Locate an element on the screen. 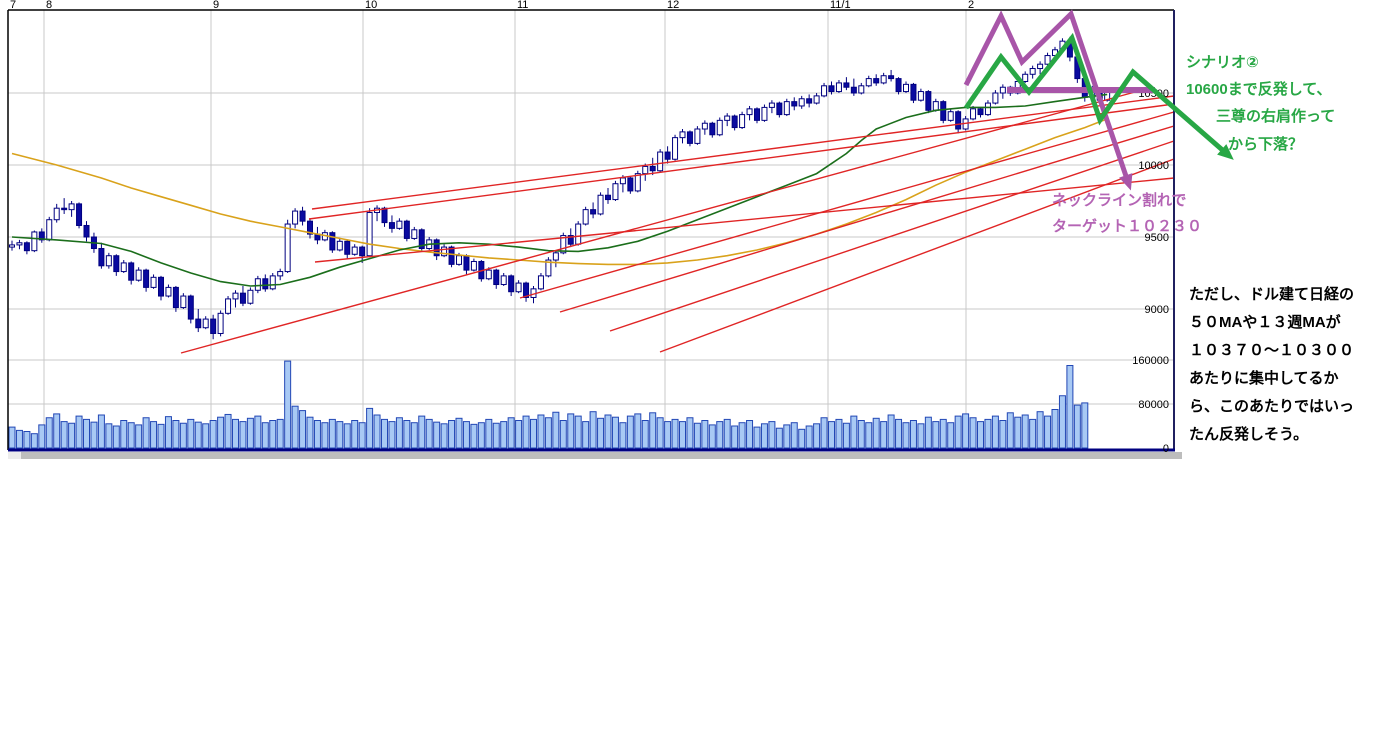 This screenshot has height=742, width=1392. scrollbar-thumb is located at coordinates (601, 455).